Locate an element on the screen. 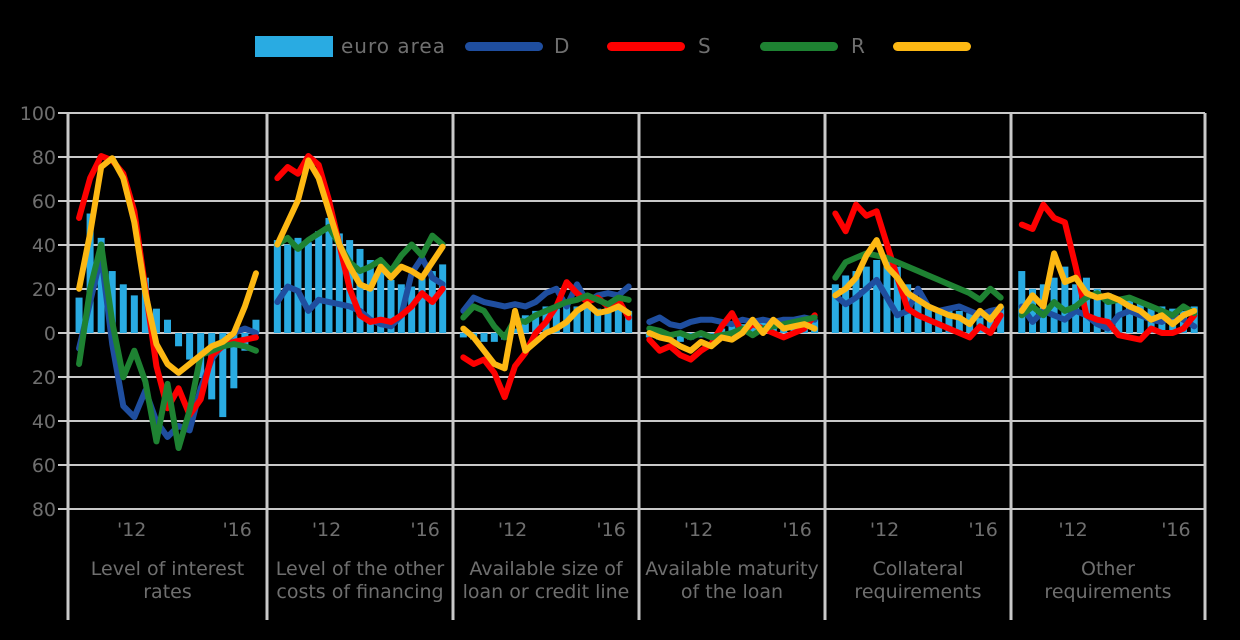 The image size is (1240, 640). legend-swatch-es is located at coordinates (646, 46).